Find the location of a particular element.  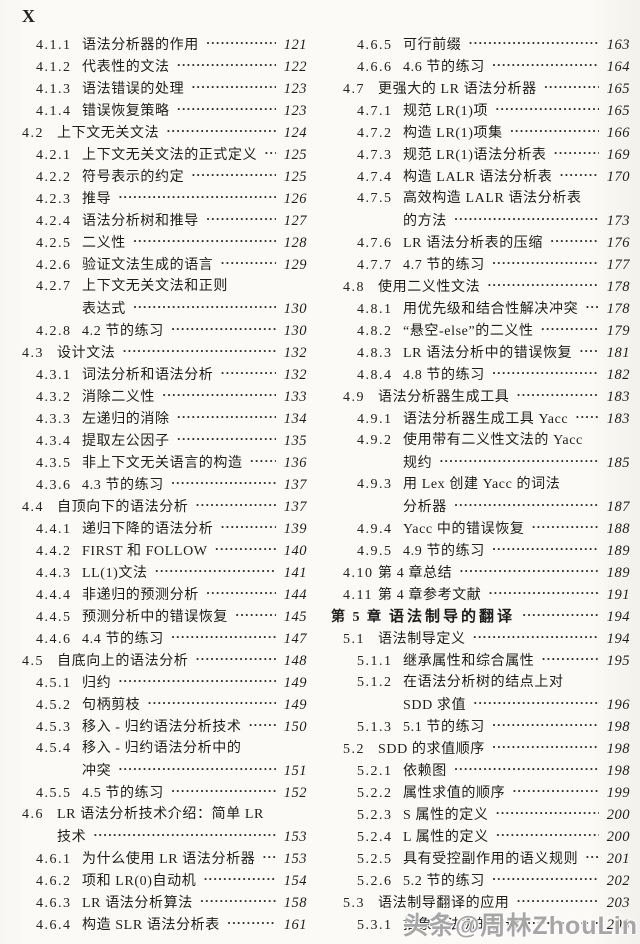

toc-entry-title: LR 语法分析算法 is located at coordinates (137, 903).